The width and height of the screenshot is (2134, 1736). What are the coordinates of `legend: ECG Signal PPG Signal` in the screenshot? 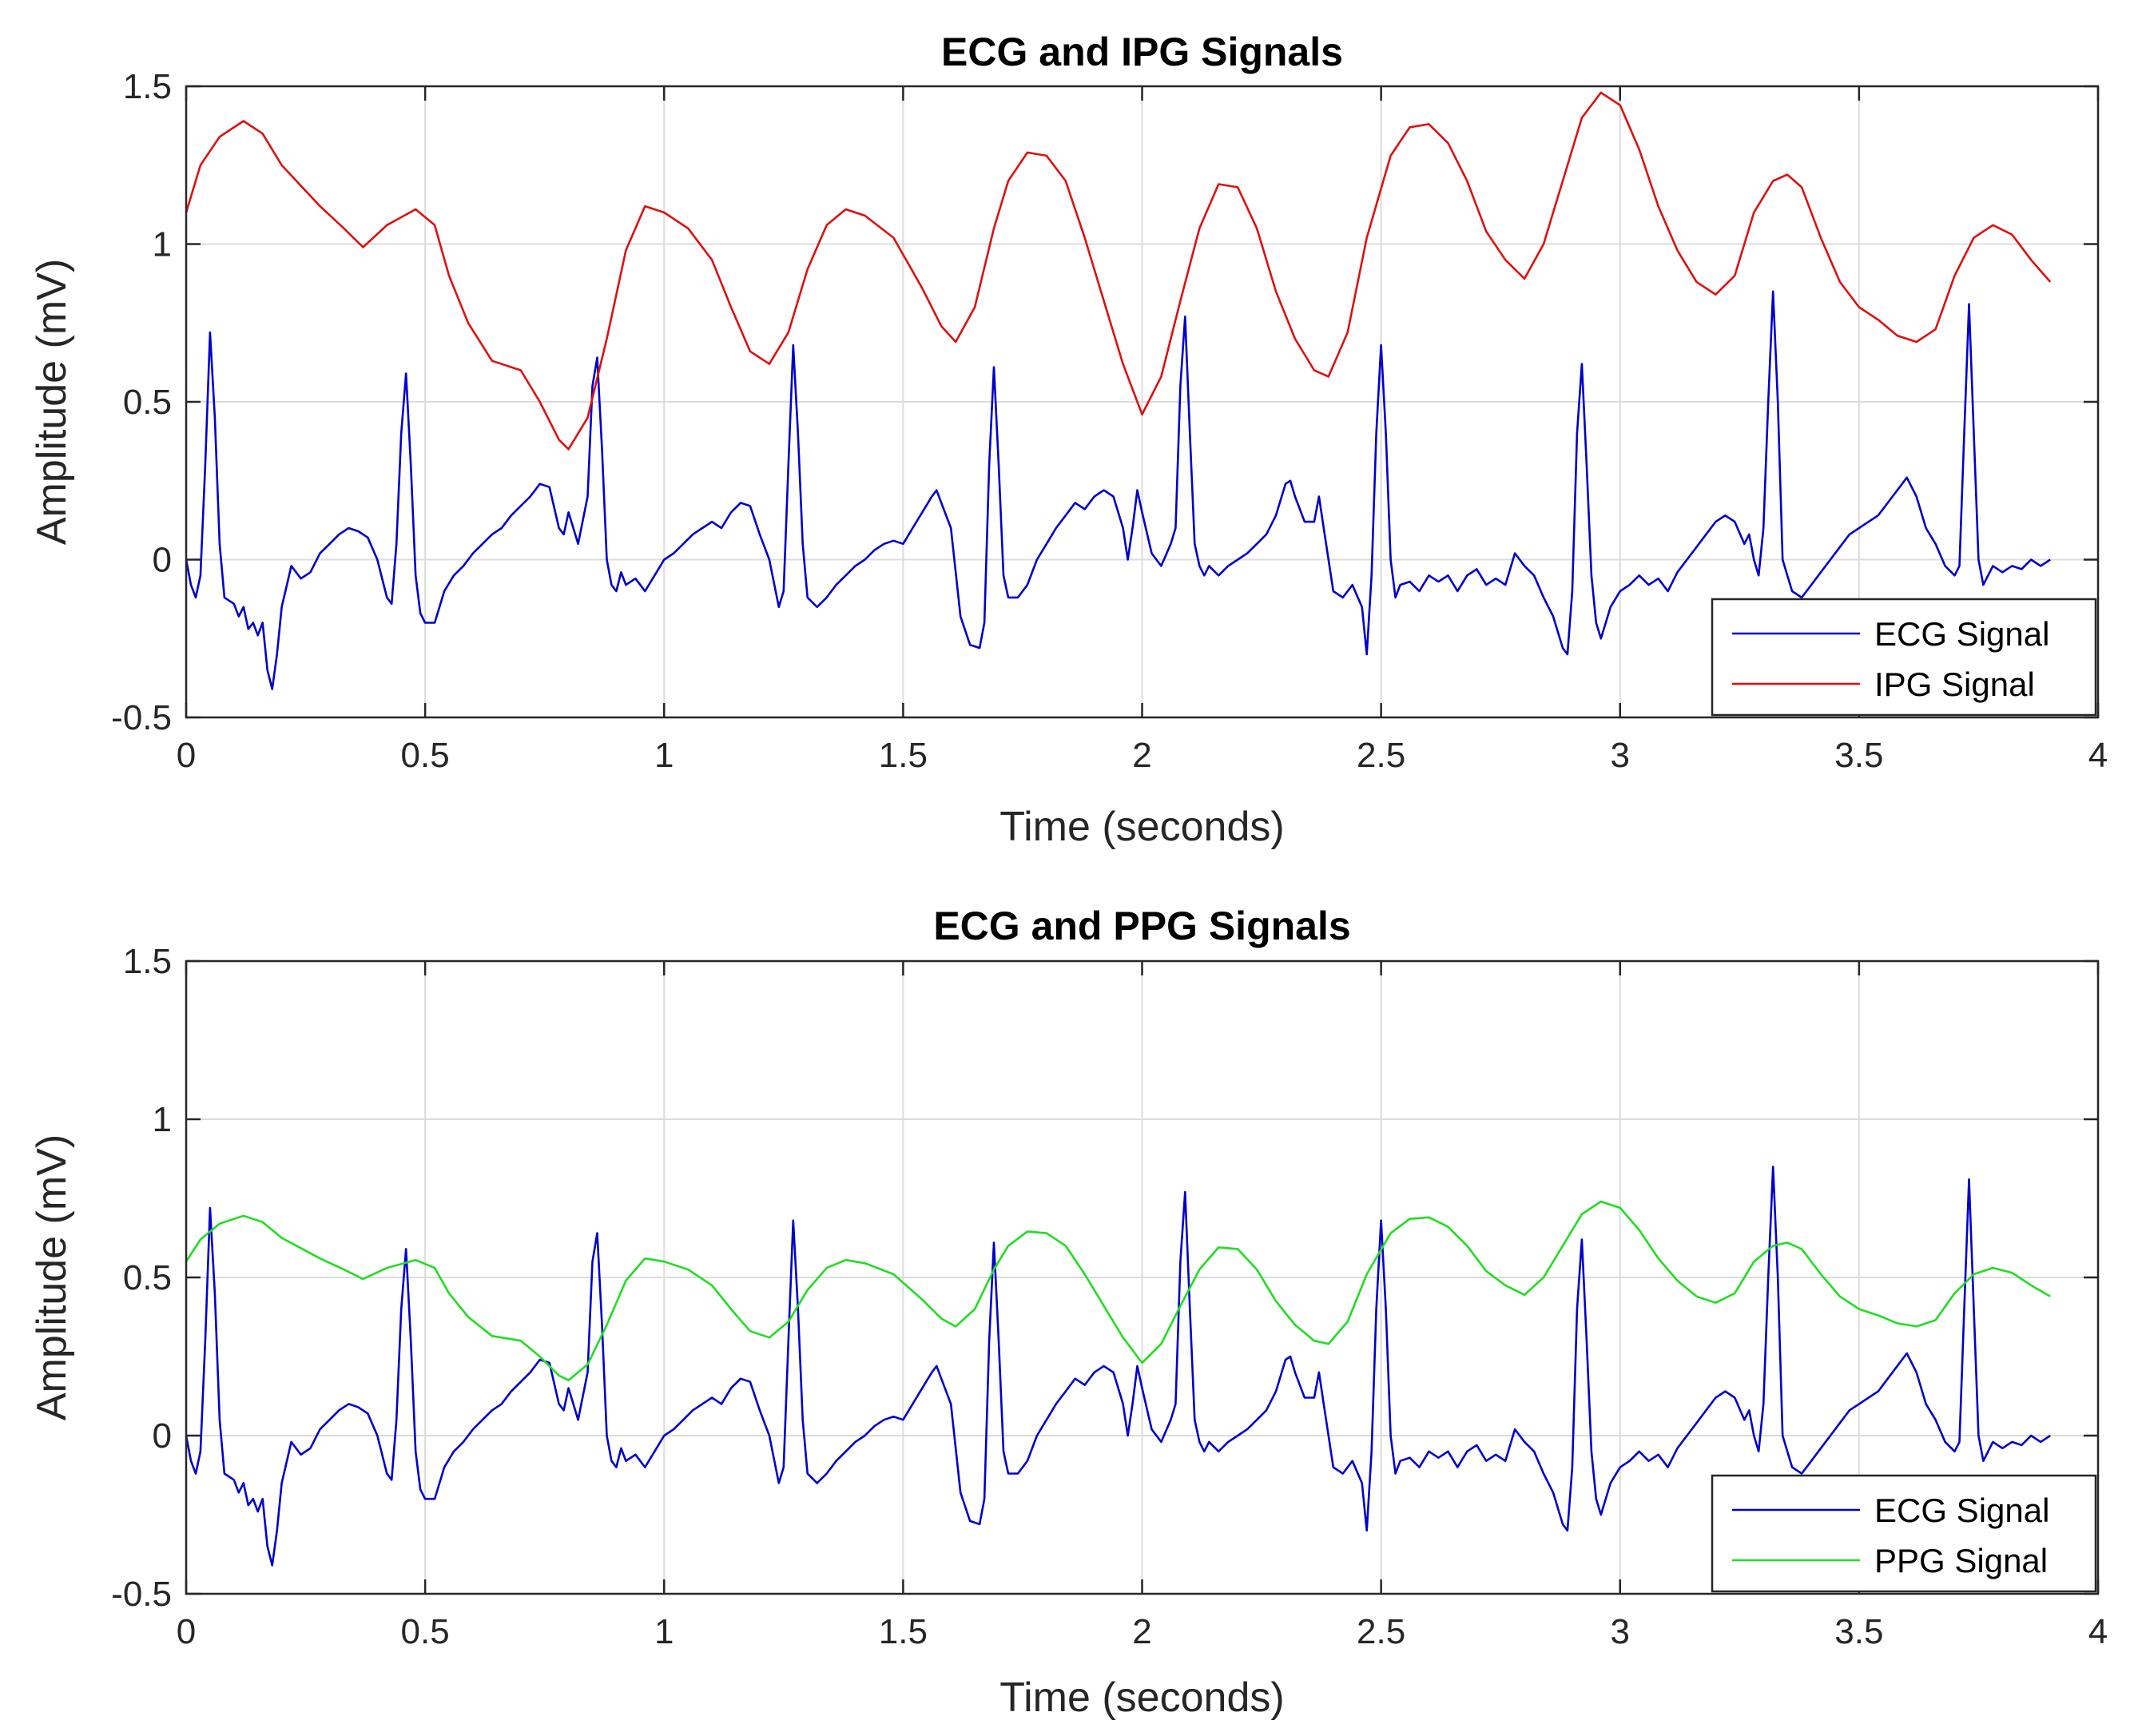 It's located at (1904, 1533).